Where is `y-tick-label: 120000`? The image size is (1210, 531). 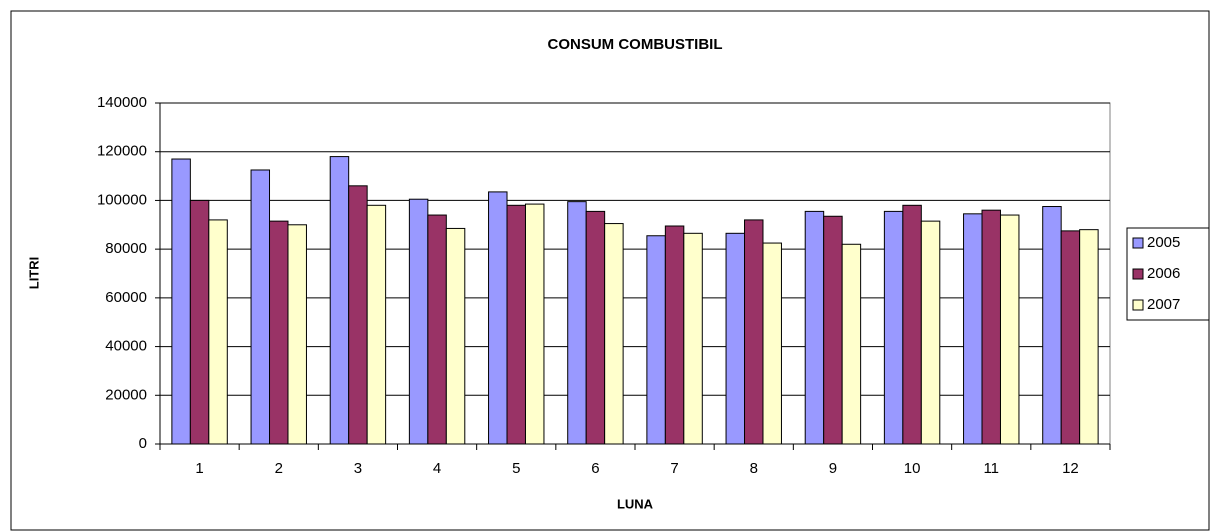 y-tick-label: 120000 is located at coordinates (122, 151).